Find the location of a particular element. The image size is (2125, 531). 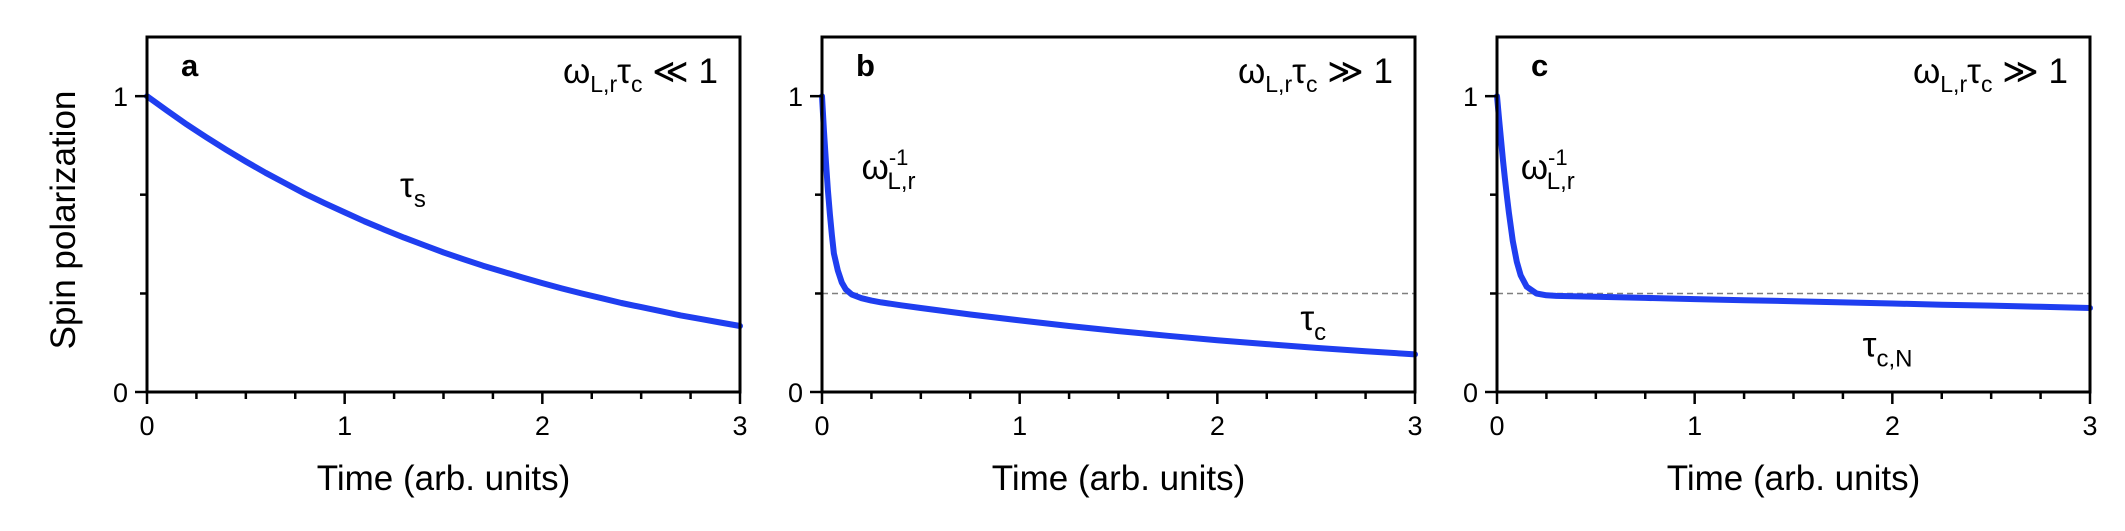

curve-annotation: τc is located at coordinates (1313, 322).